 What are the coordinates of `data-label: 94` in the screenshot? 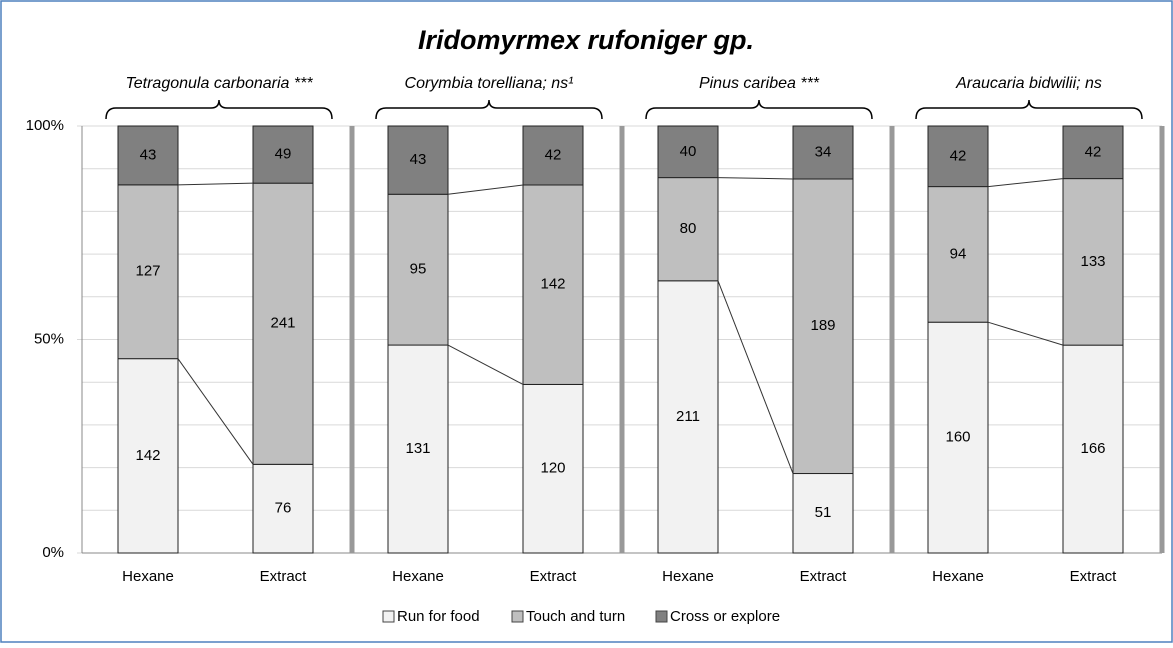 It's located at (958, 253).